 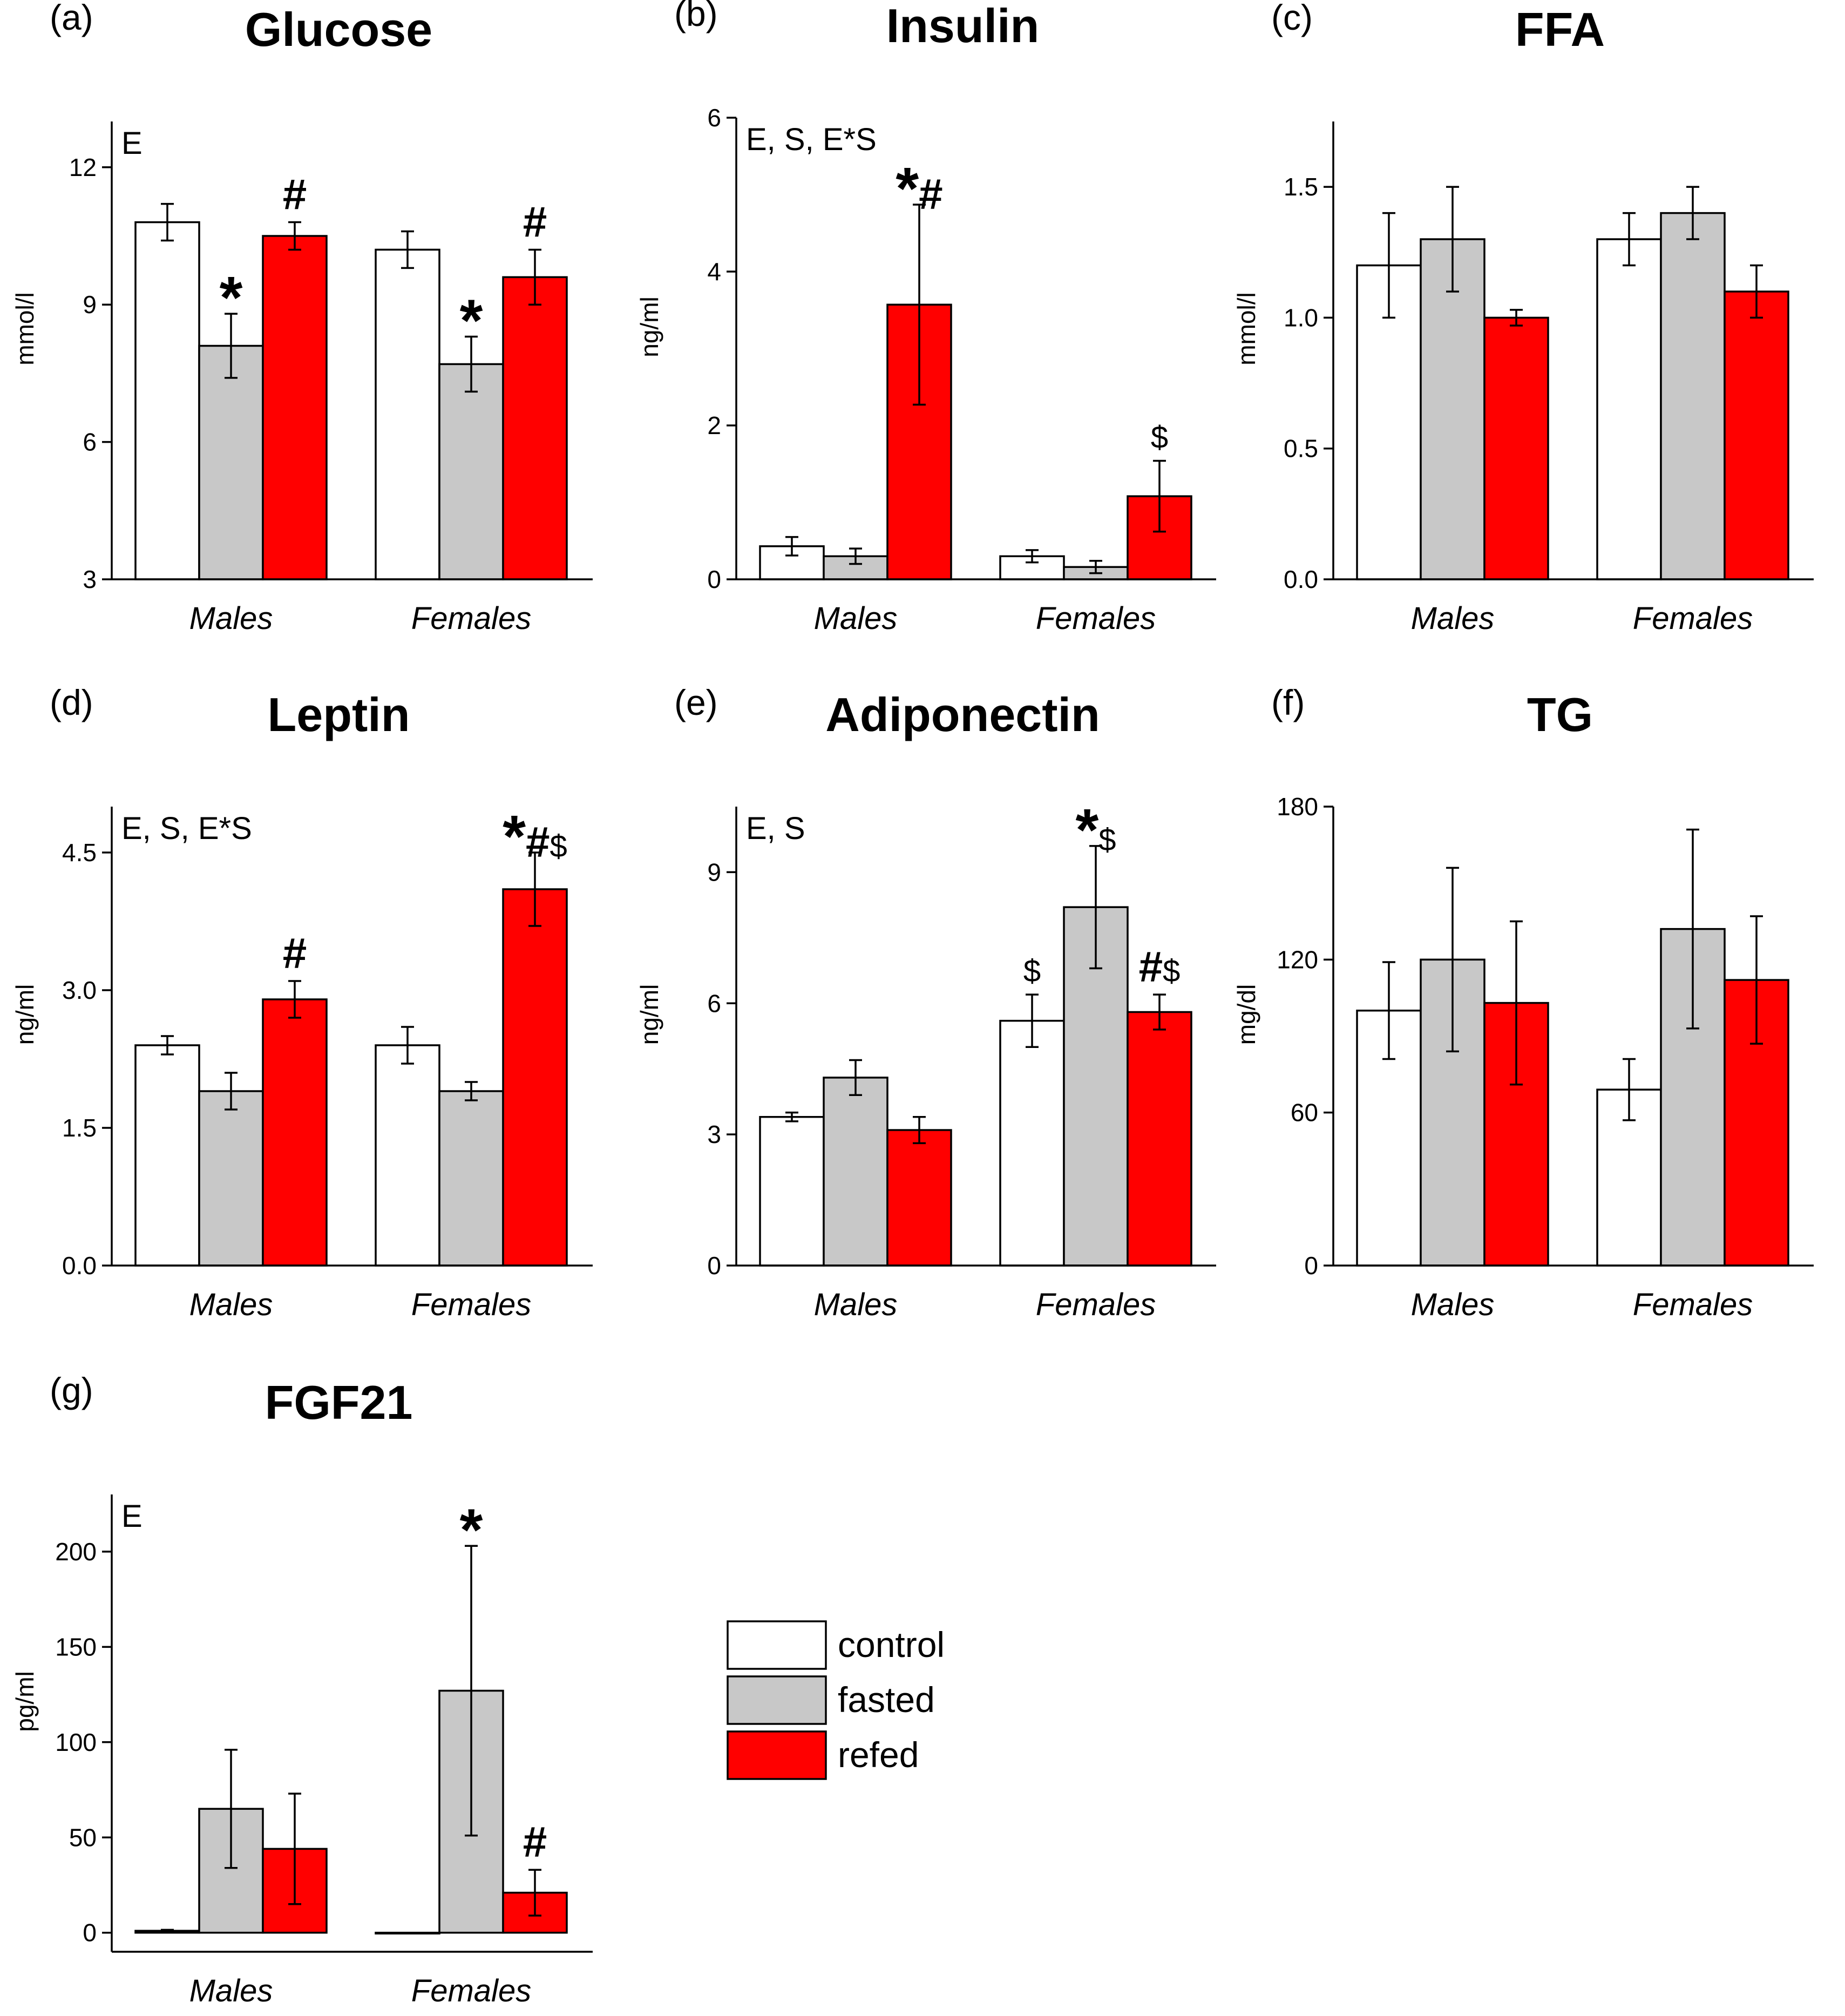 I want to click on y-tick-label: 100, so click(x=76, y=1742).